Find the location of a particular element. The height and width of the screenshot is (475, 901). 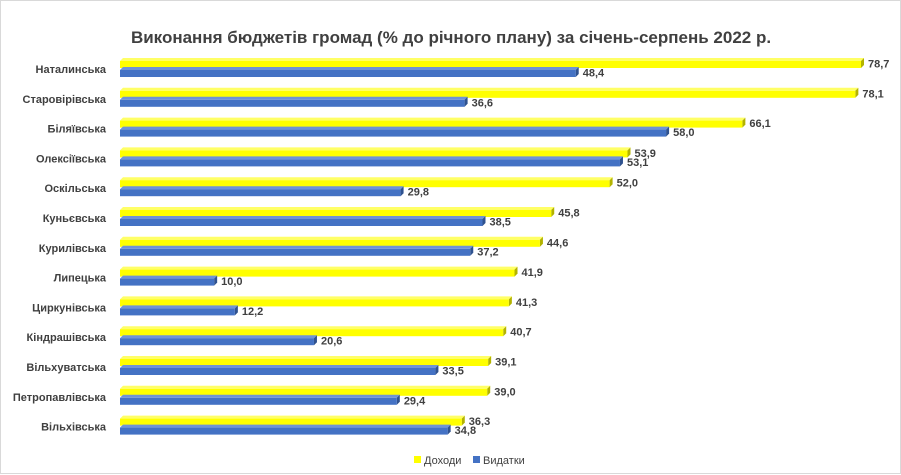

expenses-value-label: 36,6 is located at coordinates (482, 103).